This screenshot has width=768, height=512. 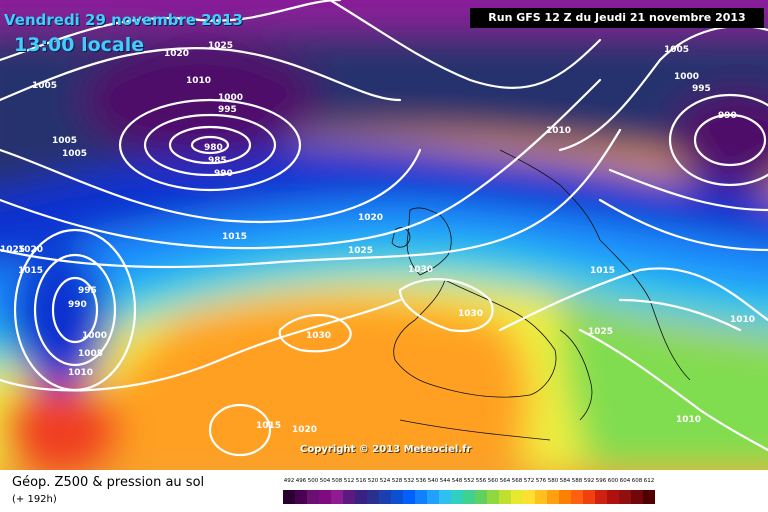 I want to click on isobar-label: 985, so click(x=217, y=161).